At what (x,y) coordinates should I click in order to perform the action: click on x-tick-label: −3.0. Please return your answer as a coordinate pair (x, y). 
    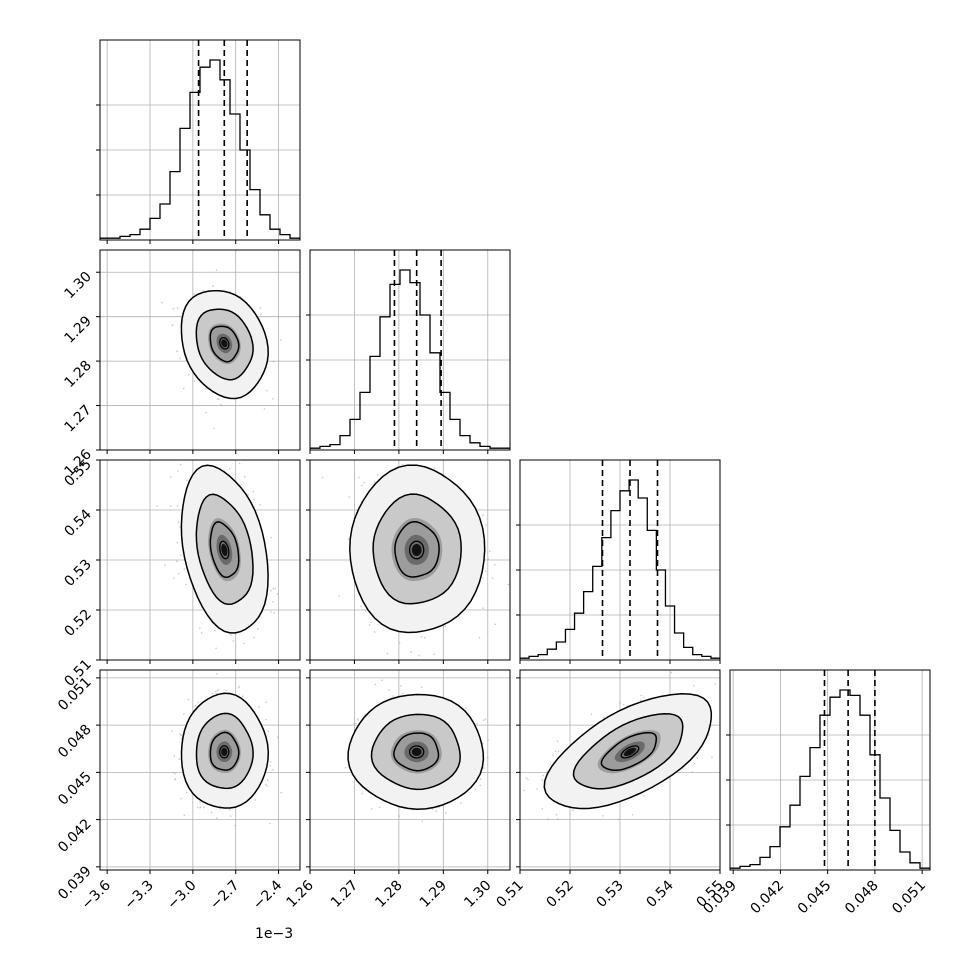
    Looking at the image, I should click on (181, 895).